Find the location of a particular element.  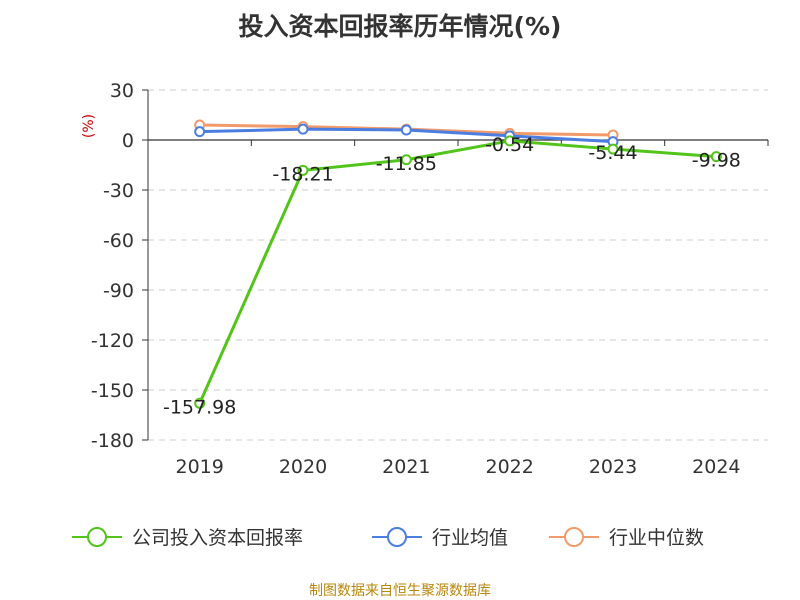

y-tick-label: -150 is located at coordinates (112, 391).